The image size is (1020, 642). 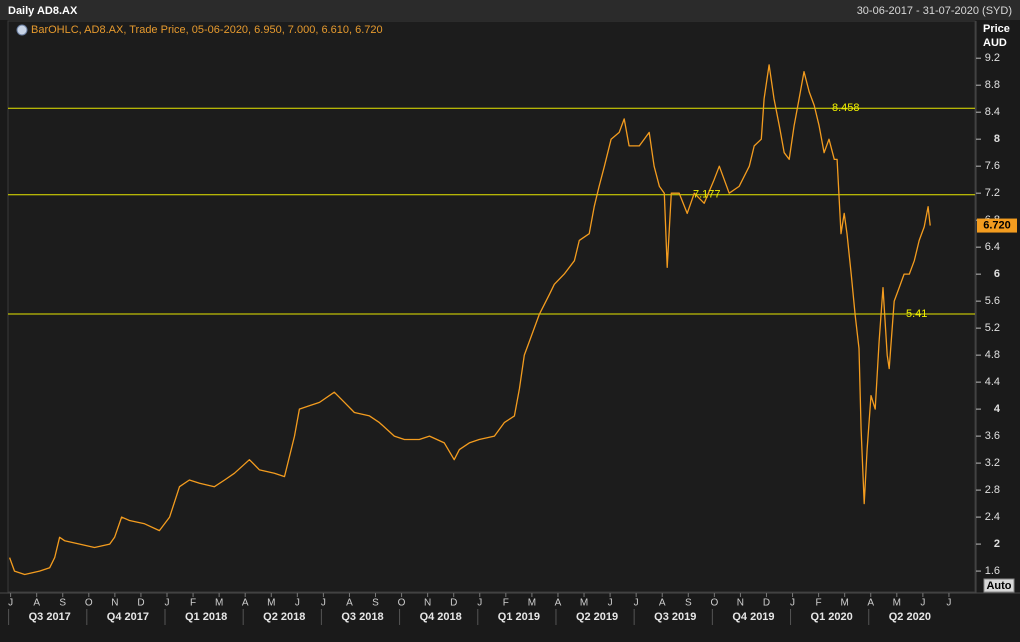 I want to click on quarter-label: Q3 2019, so click(x=675, y=617).